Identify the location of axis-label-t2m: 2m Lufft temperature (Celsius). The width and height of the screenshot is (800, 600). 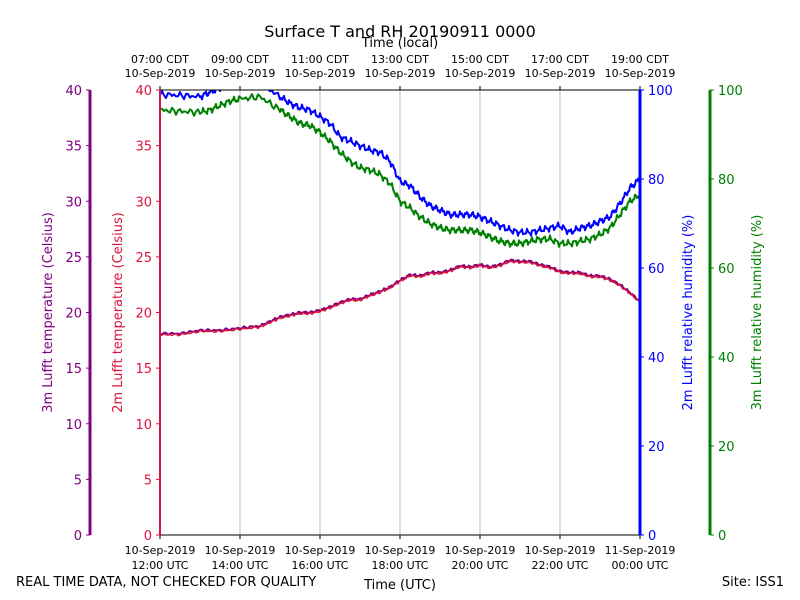
(118, 312).